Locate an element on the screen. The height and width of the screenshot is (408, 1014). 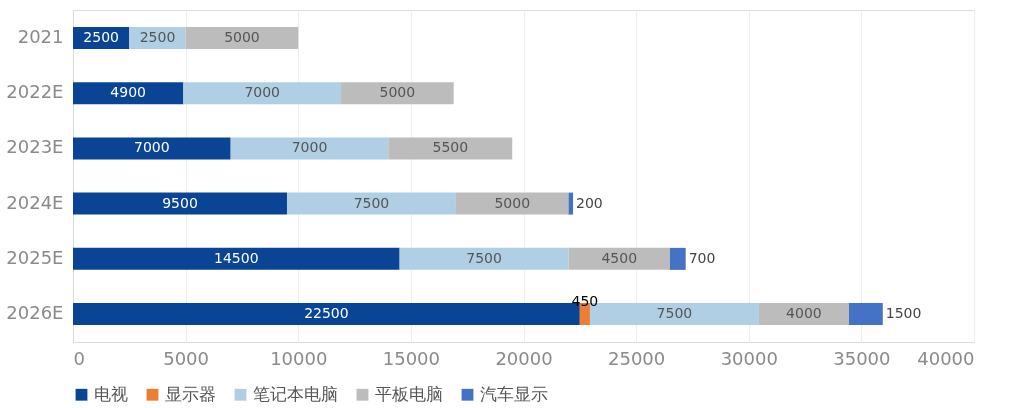
data-label: 4500 is located at coordinates (619, 257).